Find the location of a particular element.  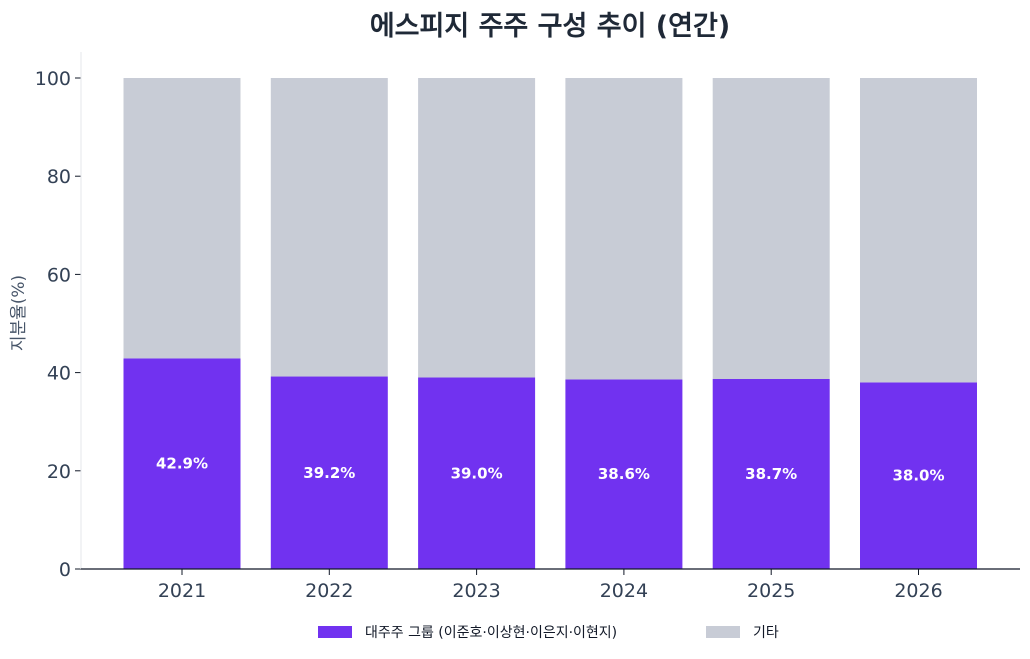

y-tick-label: 40 is located at coordinates (59, 374).